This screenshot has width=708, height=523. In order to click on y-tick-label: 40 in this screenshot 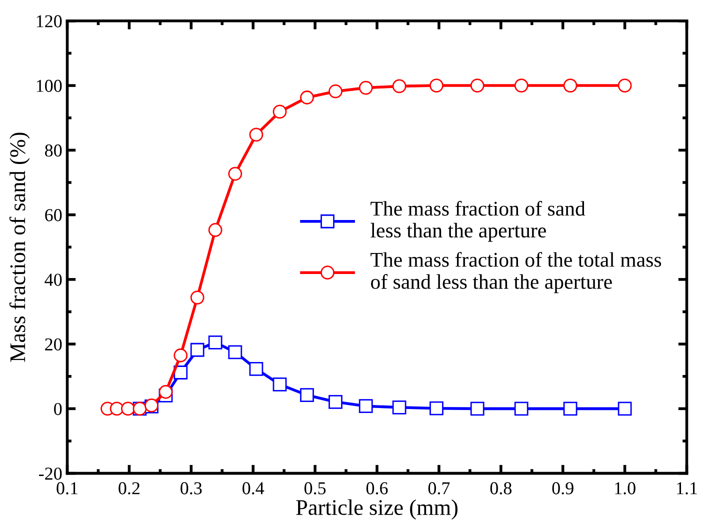, I will do `click(53, 280)`.